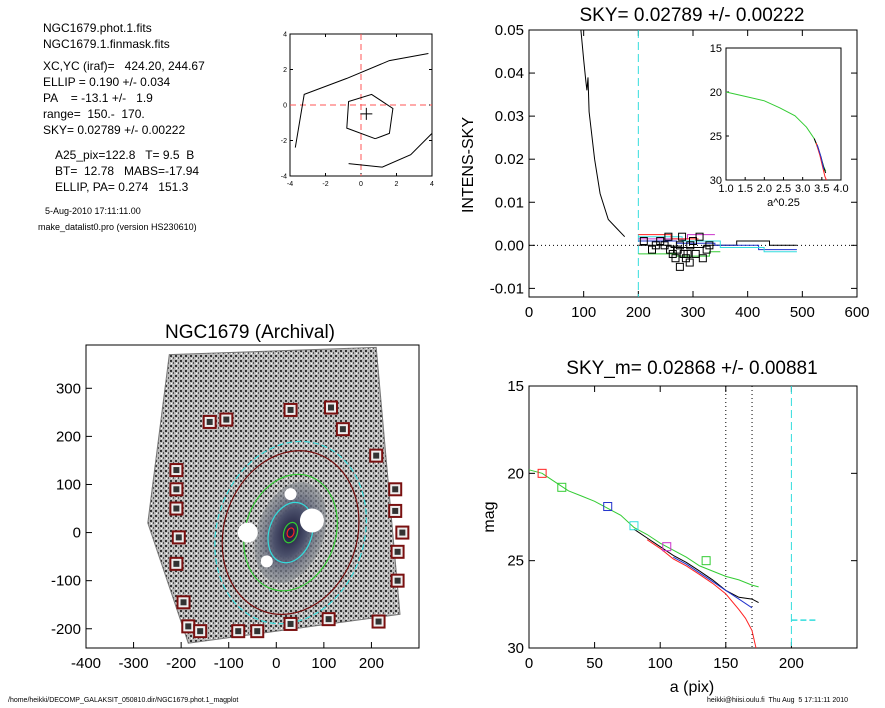  Describe the element at coordinates (284, 176) in the screenshot. I see `y-tick-label: -4` at that location.